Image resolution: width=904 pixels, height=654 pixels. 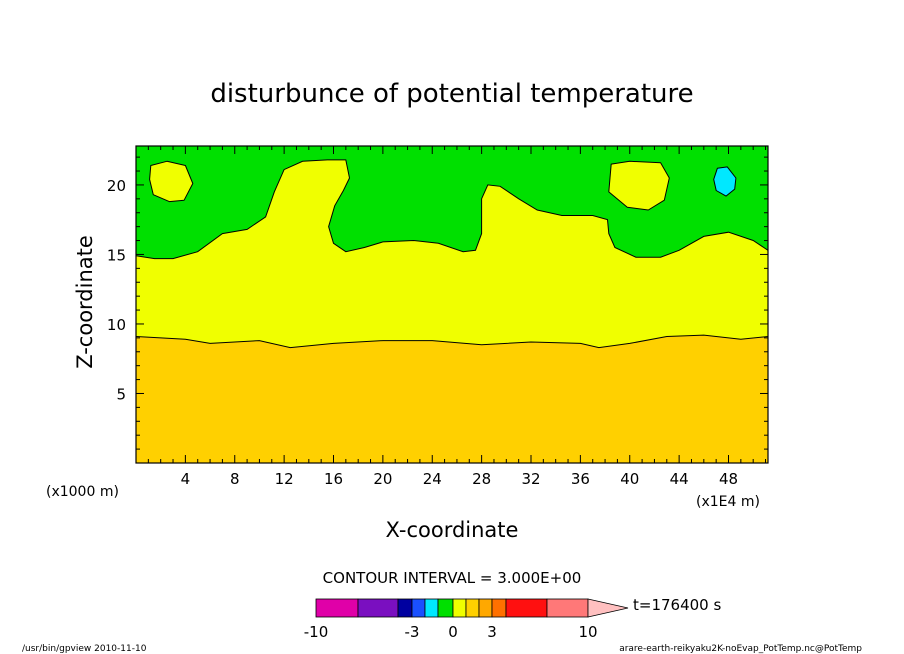 I want to click on x-unit-right-label: (x1E4 m), so click(x=728, y=502).